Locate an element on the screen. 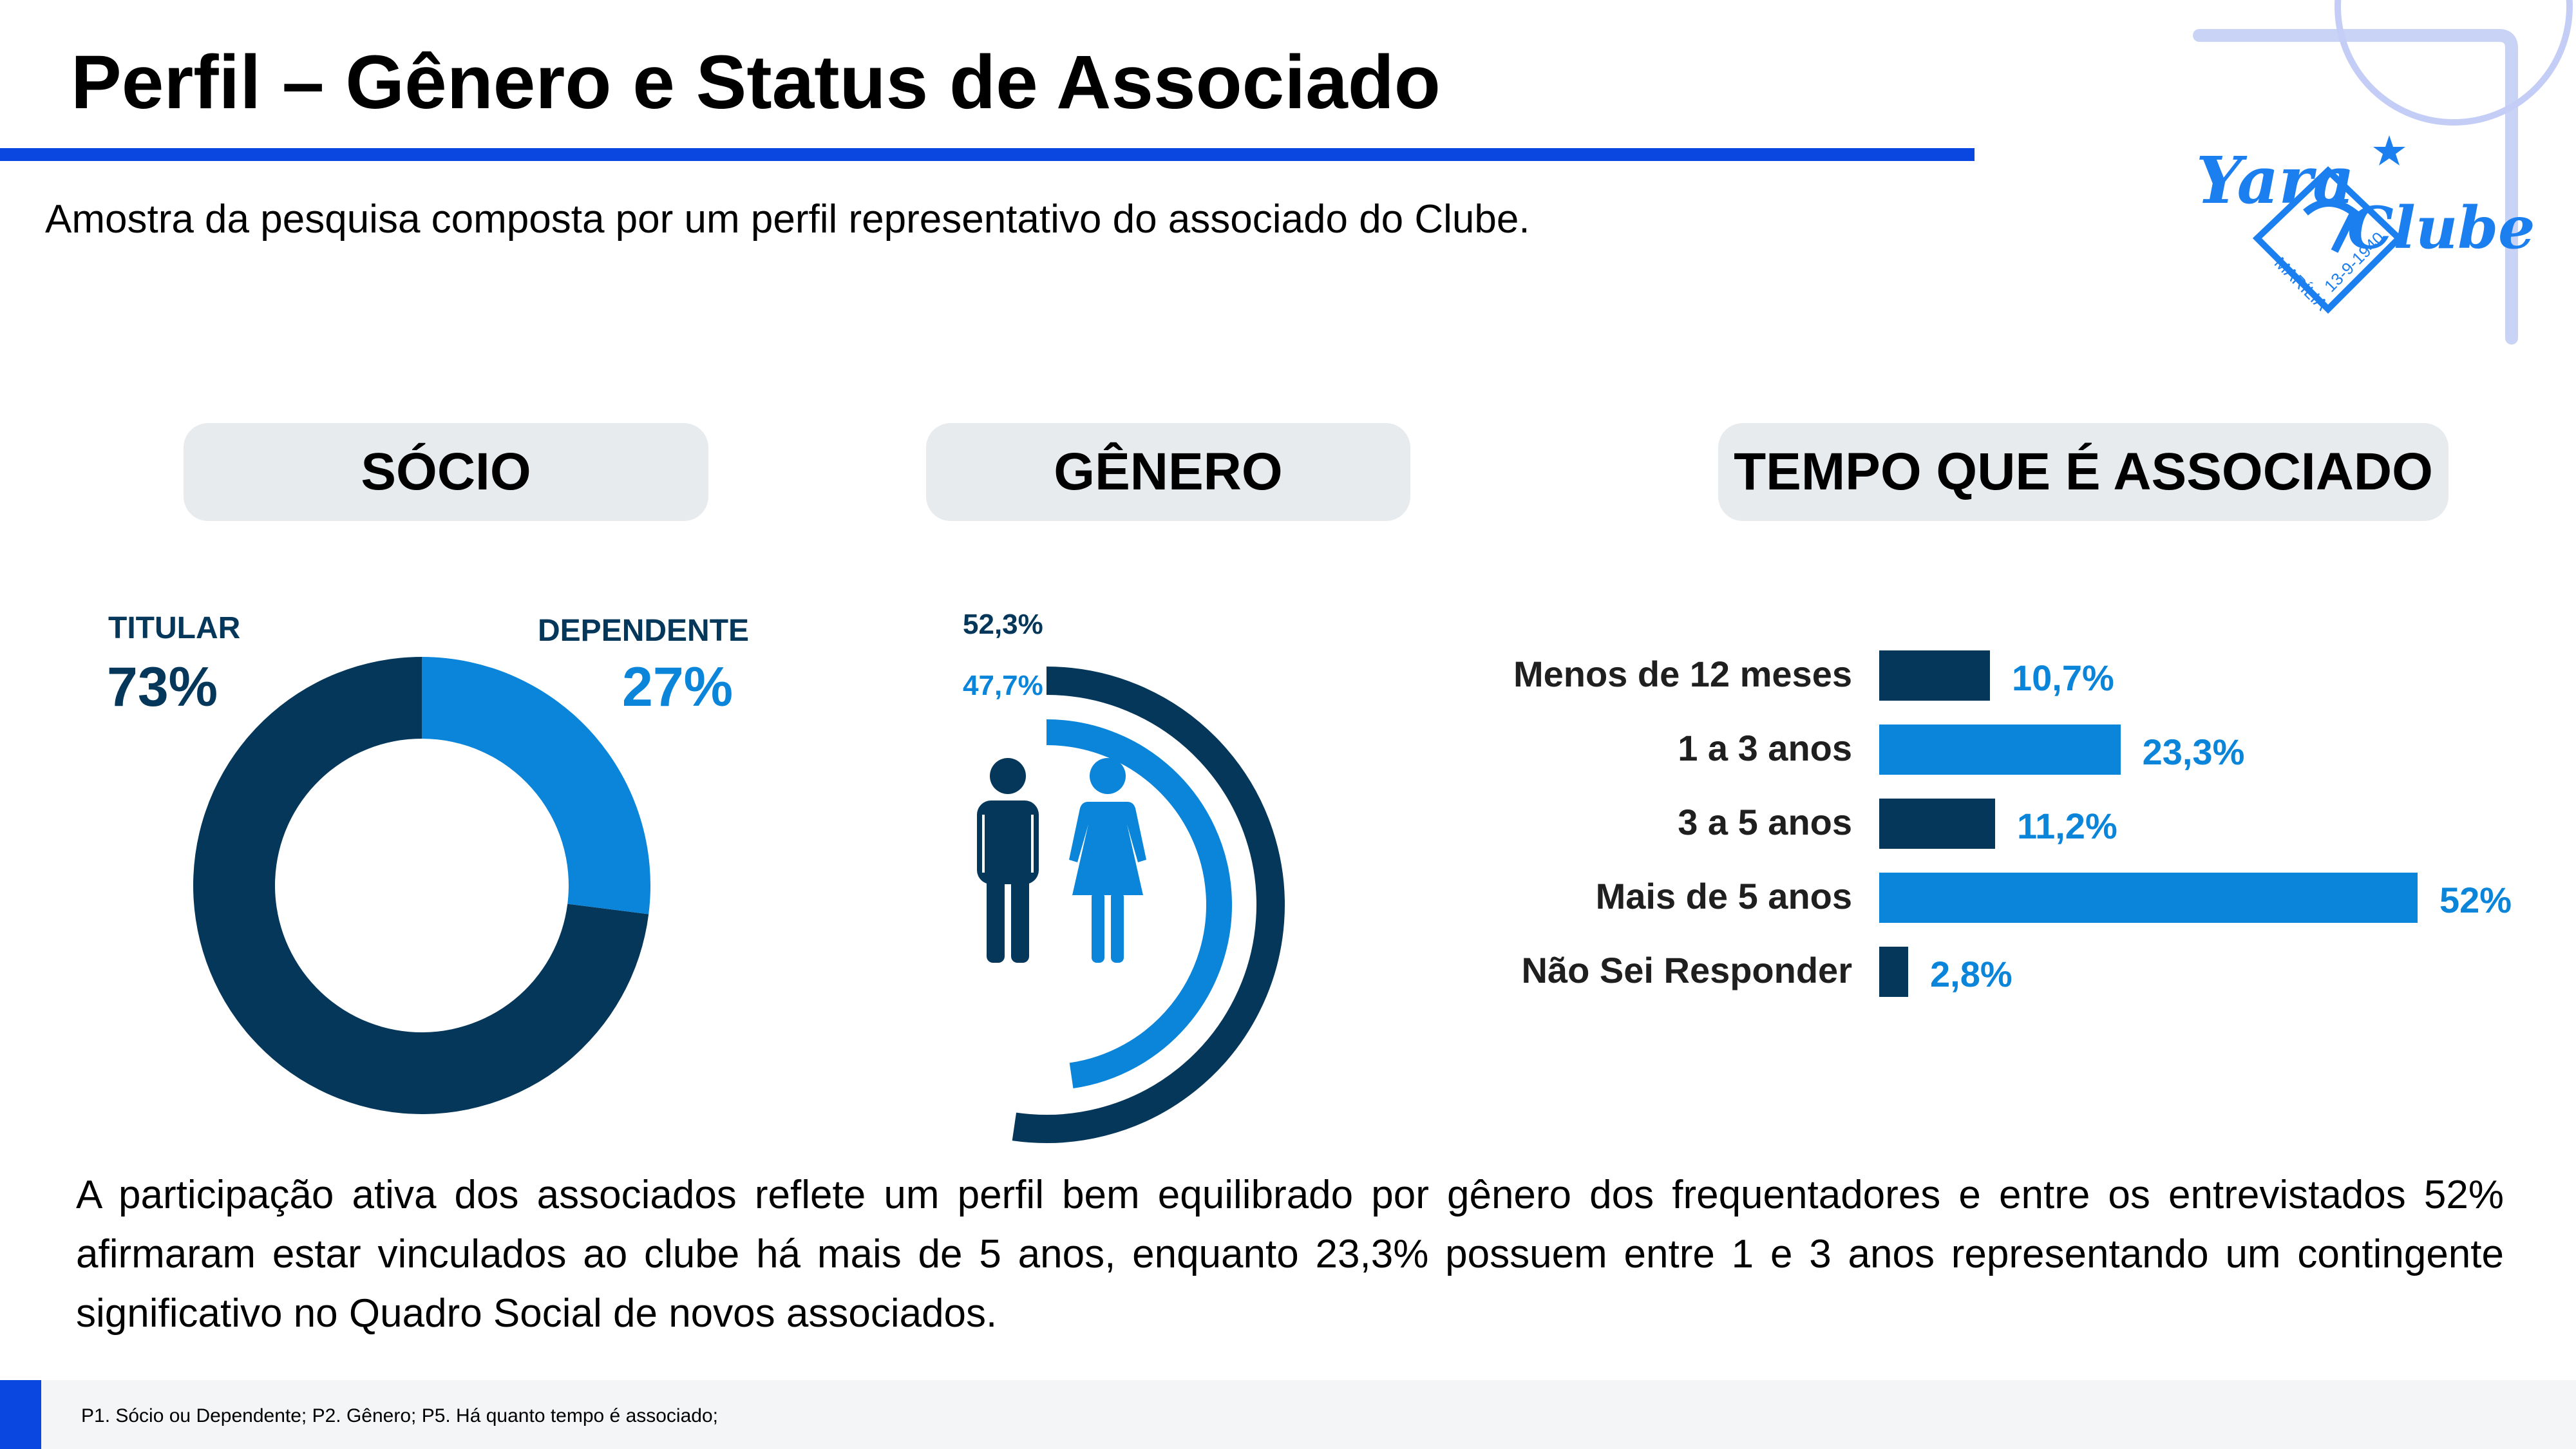 The height and width of the screenshot is (1449, 2576). genero-radial-chart is located at coordinates (1148, 905).